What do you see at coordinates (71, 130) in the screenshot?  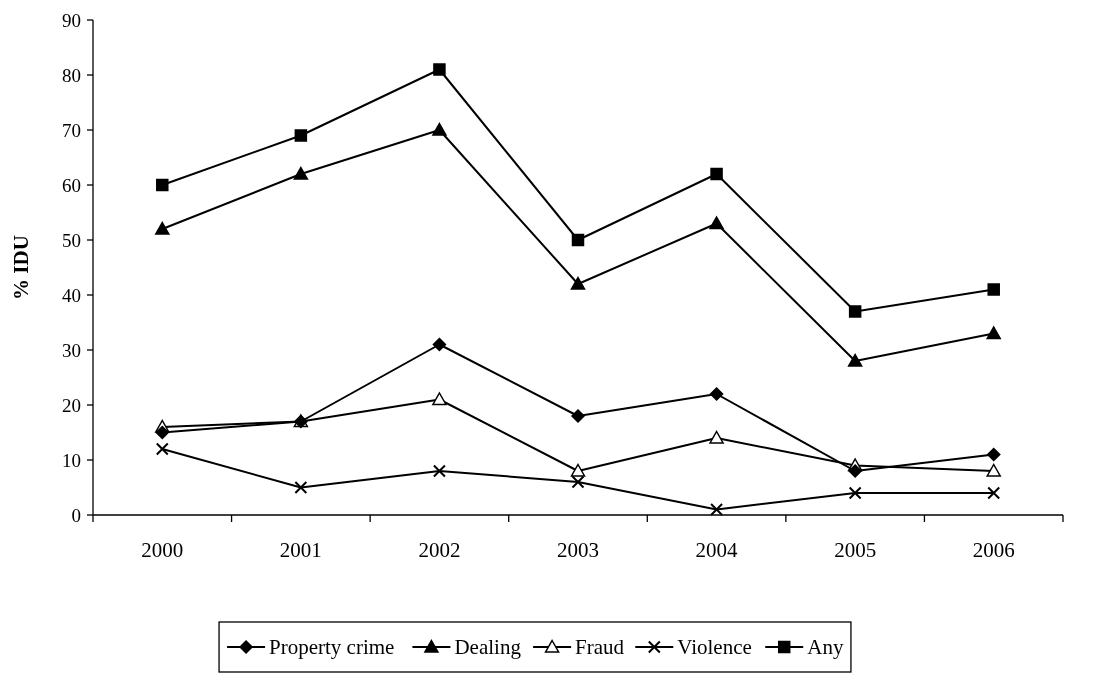 I see `y-tick-label: 70` at bounding box center [71, 130].